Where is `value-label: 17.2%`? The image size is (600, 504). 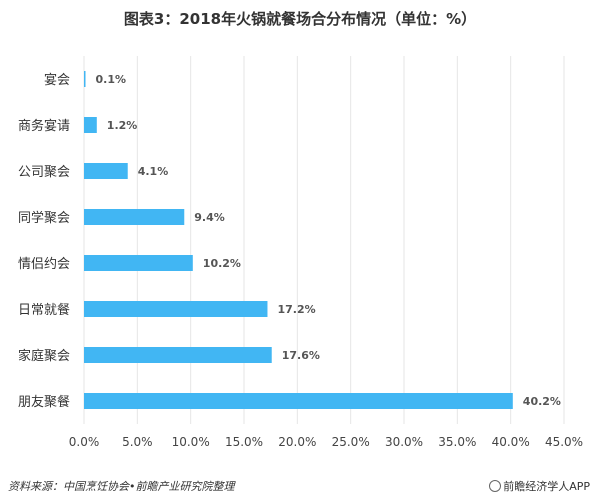
value-label: 17.2% is located at coordinates (296, 309).